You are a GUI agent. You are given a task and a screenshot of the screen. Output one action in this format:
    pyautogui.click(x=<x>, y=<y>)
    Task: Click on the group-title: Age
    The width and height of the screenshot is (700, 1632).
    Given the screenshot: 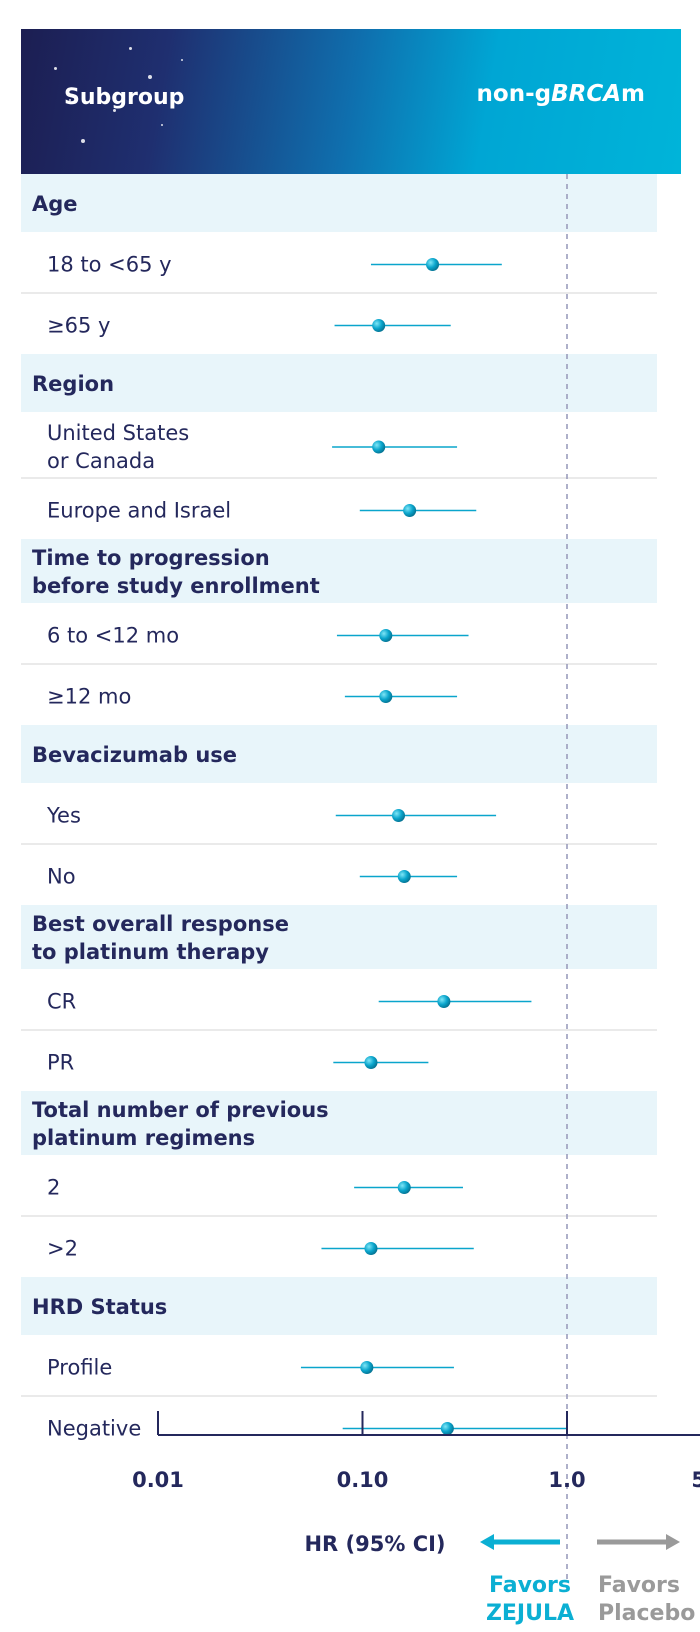 What is the action you would take?
    pyautogui.click(x=55, y=204)
    